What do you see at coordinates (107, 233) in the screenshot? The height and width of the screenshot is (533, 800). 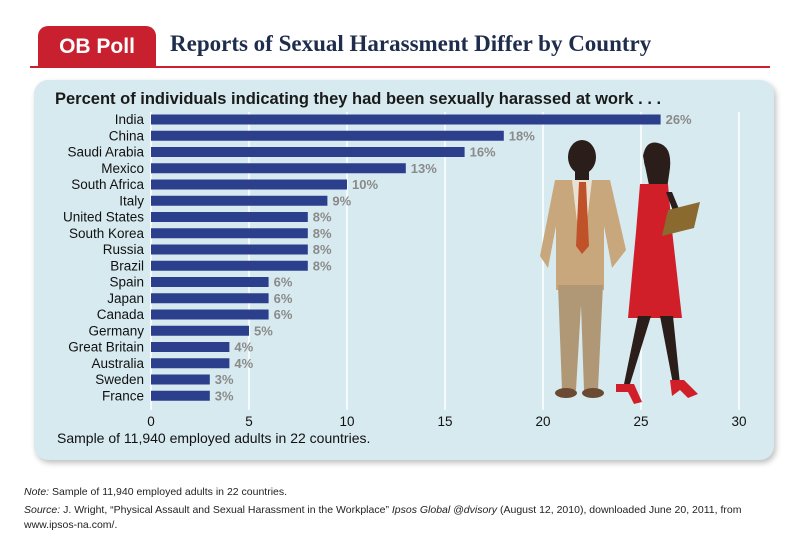 I see `category-label: South Korea` at bounding box center [107, 233].